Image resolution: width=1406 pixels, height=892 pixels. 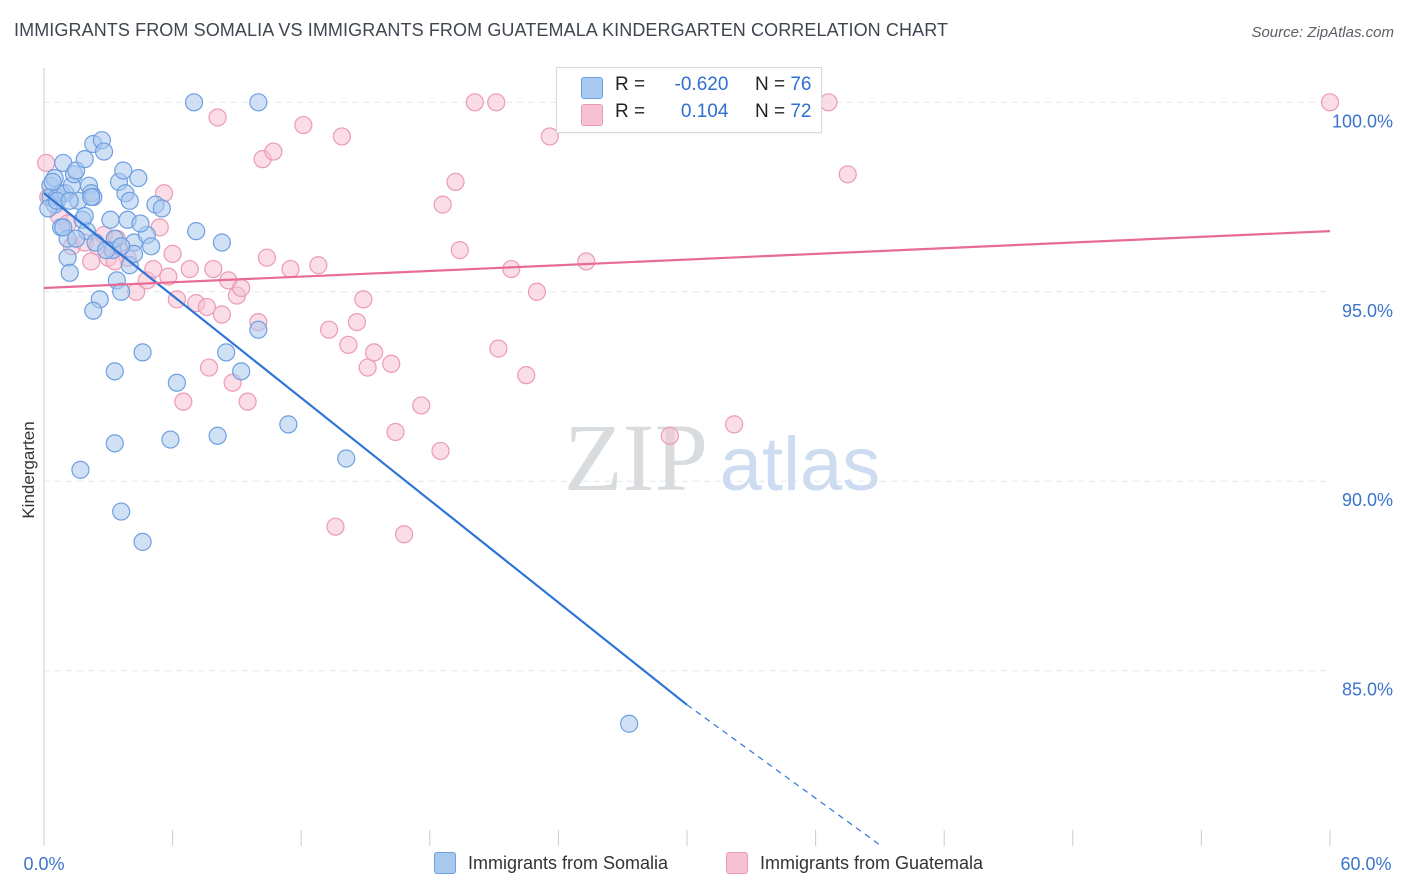 What do you see at coordinates (800, 464) in the screenshot?
I see `watermark-atlas: atlas` at bounding box center [800, 464].